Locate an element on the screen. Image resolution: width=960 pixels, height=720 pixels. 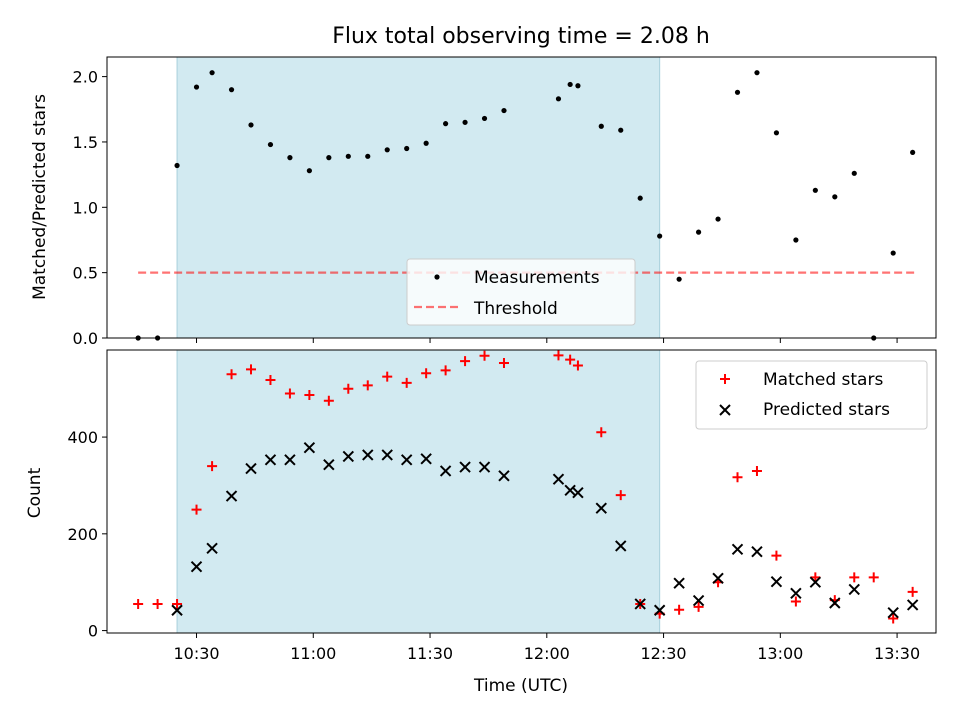
top-legend: Measurements Threshold is located at coordinates (521, 292).